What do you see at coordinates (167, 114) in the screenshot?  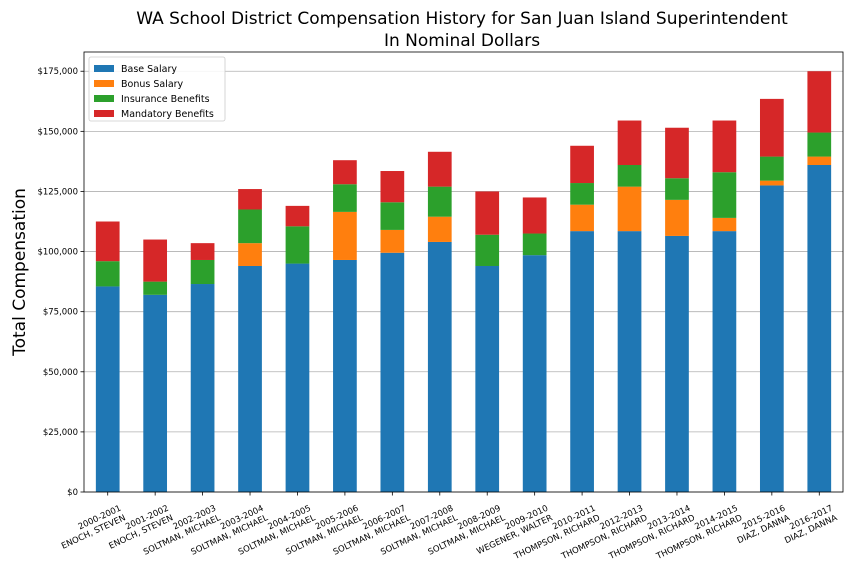 I see `legend-label: Mandatory Benefits` at bounding box center [167, 114].